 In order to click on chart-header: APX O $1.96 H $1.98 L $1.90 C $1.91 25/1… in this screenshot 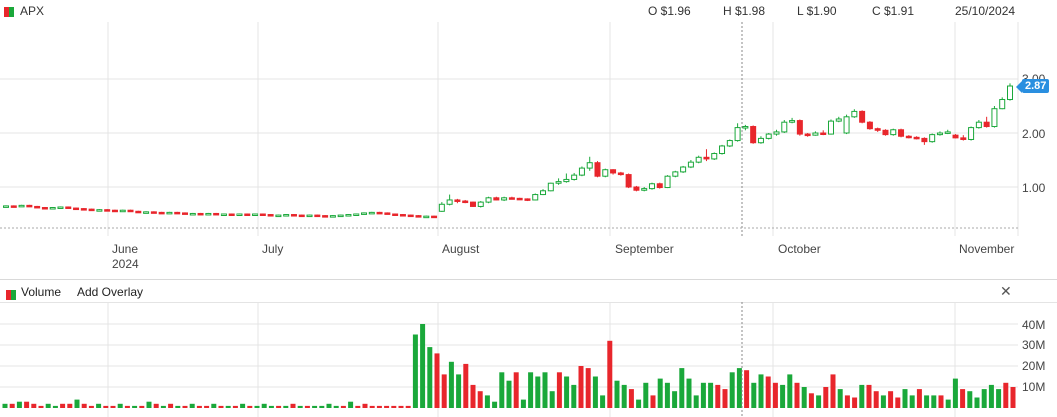, I will do `click(528, 11)`.